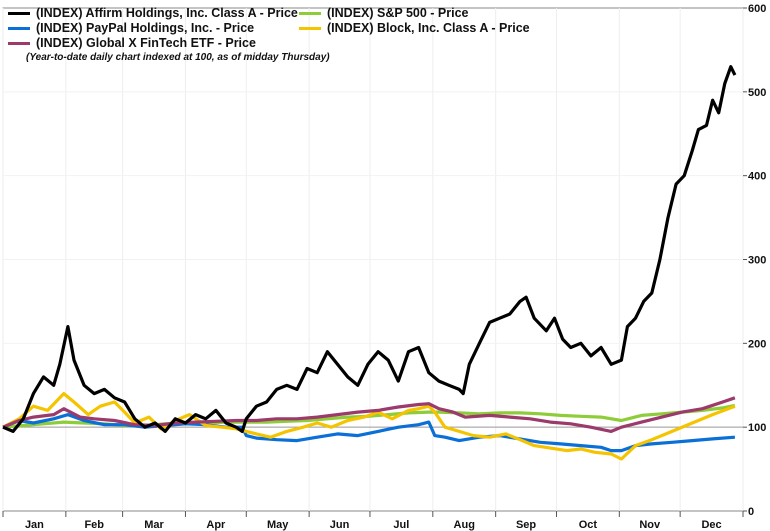  What do you see at coordinates (428, 28) in the screenshot?
I see `legend-label: (INDEX) Block, Inc. Class A - Price` at bounding box center [428, 28].